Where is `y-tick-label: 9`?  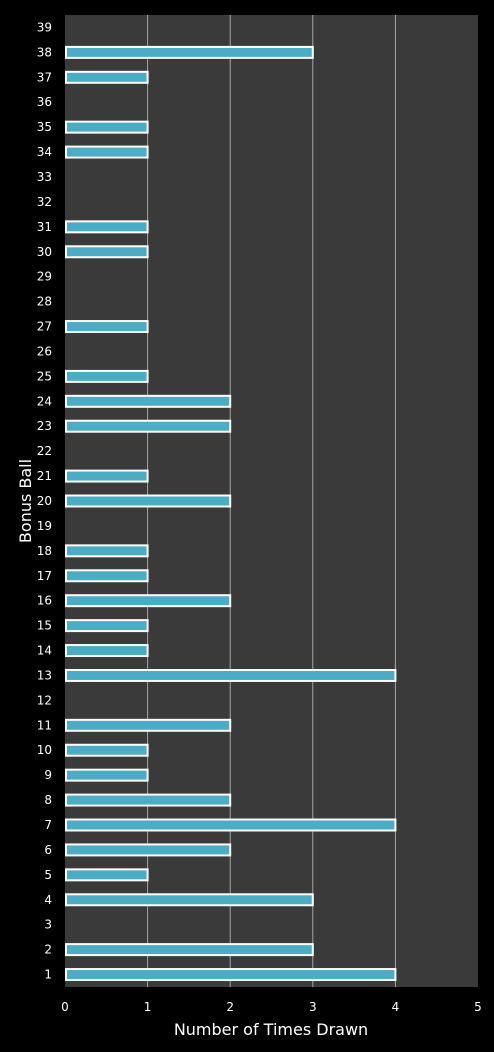
y-tick-label: 9 is located at coordinates (48, 775).